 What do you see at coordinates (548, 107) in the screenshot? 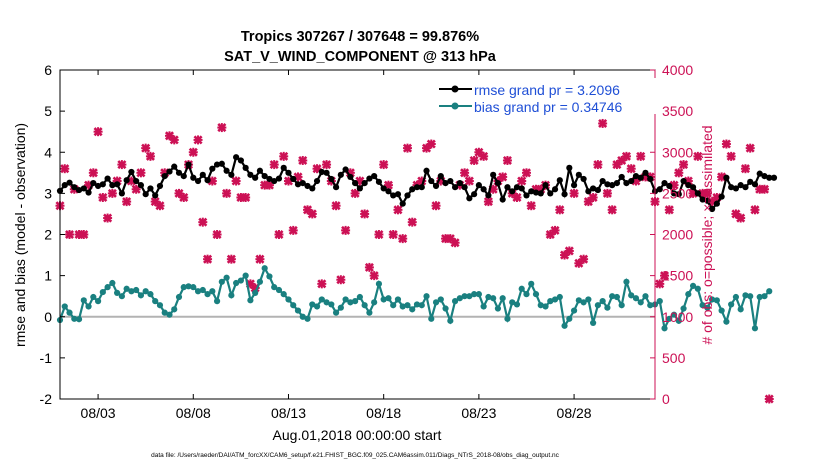
I see `legend-bias-label: bias grand pr = 0.34746` at bounding box center [548, 107].